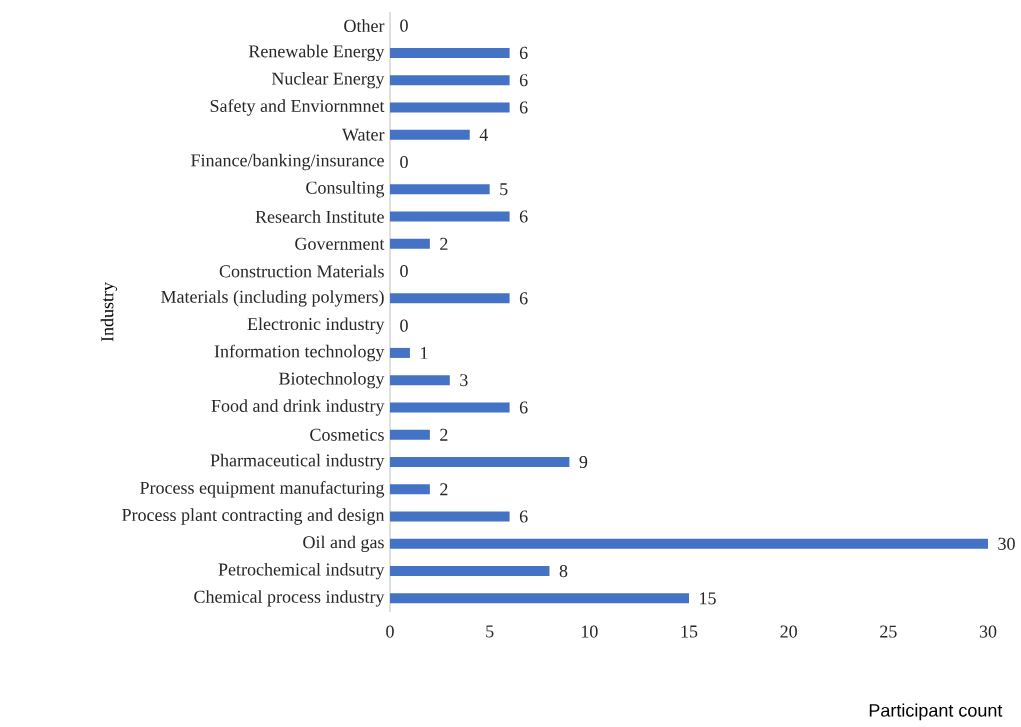 The width and height of the screenshot is (1021, 727). I want to click on y-tick-label: Electronic industry, so click(316, 325).